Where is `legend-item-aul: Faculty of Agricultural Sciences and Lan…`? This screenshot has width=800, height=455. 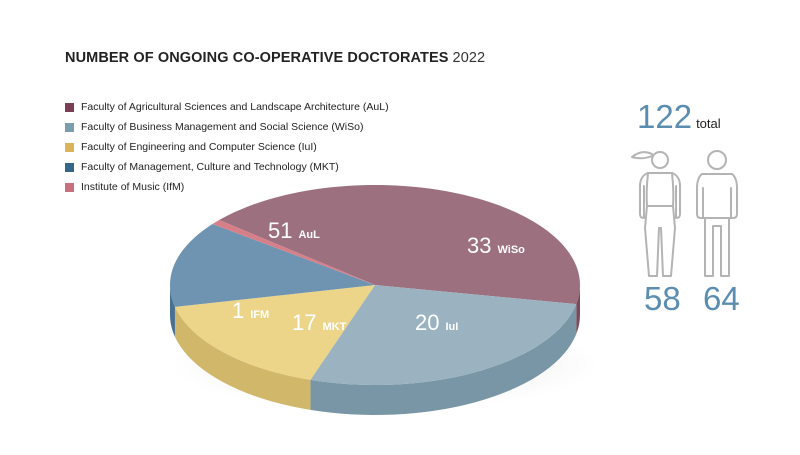
legend-item-aul: Faculty of Agricultural Sciences and Lan… is located at coordinates (227, 107).